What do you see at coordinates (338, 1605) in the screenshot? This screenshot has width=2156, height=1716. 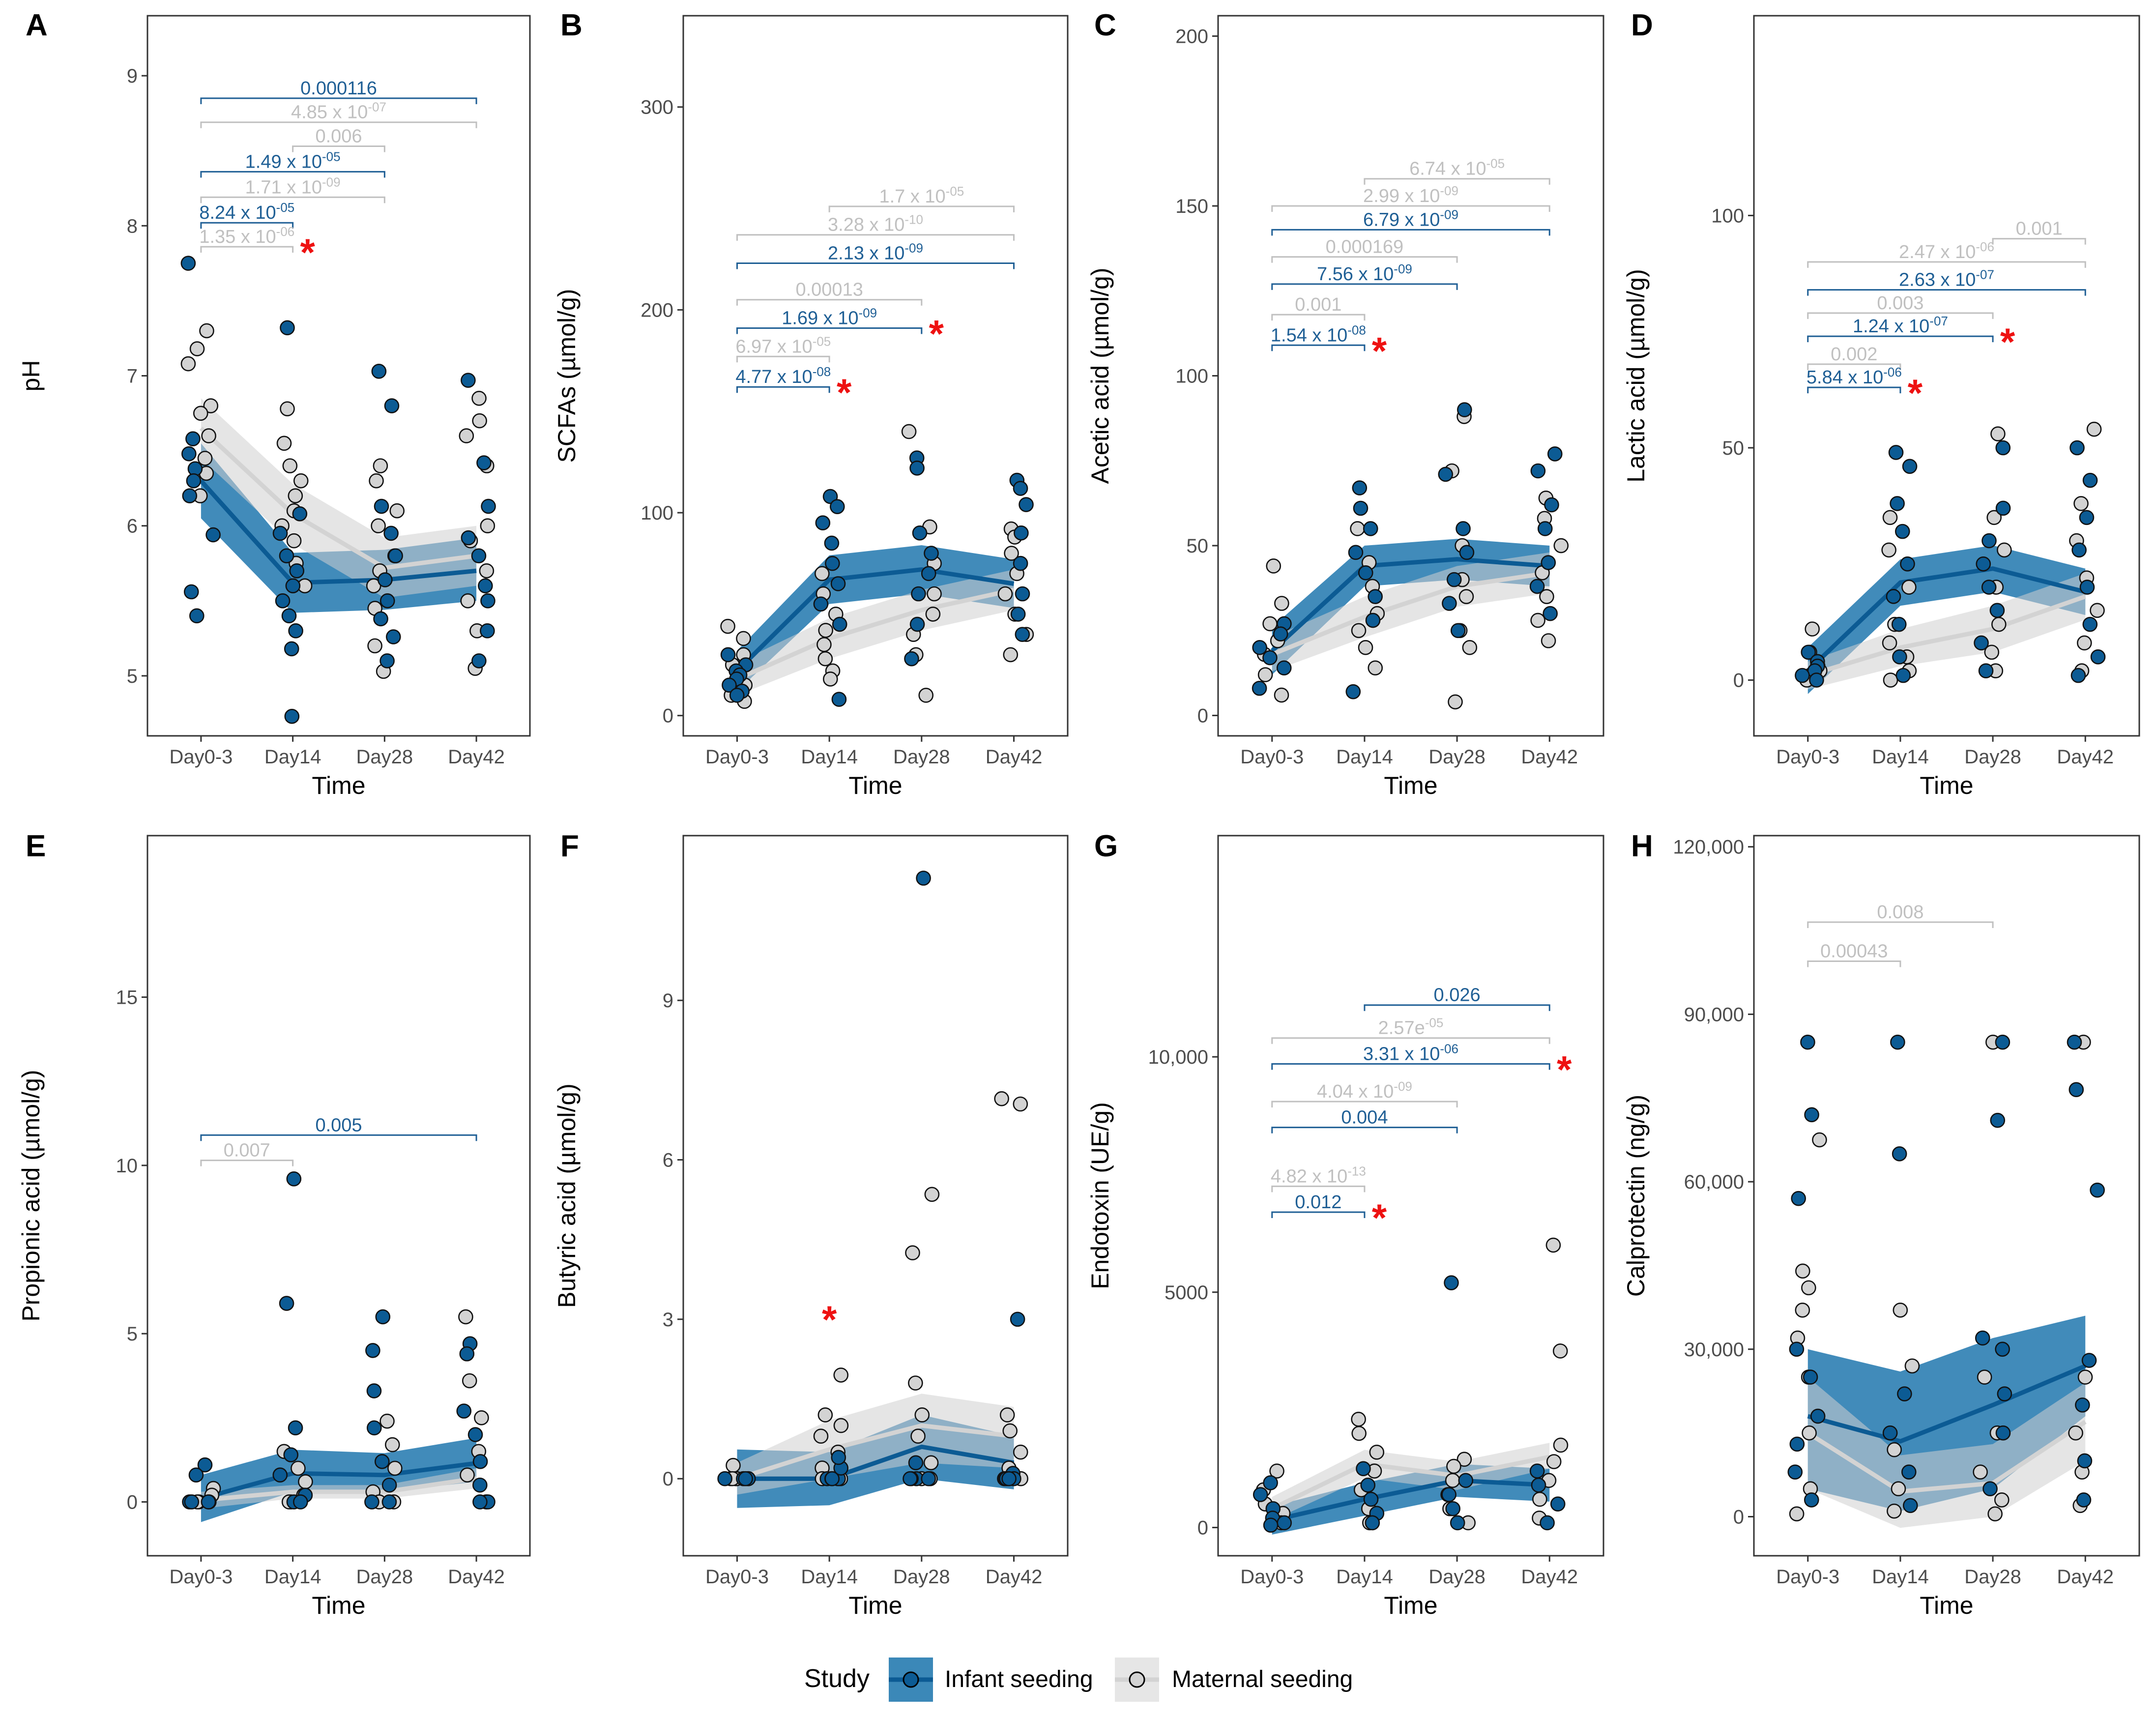 I see `panel-e-xaxis-title: Time` at bounding box center [338, 1605].